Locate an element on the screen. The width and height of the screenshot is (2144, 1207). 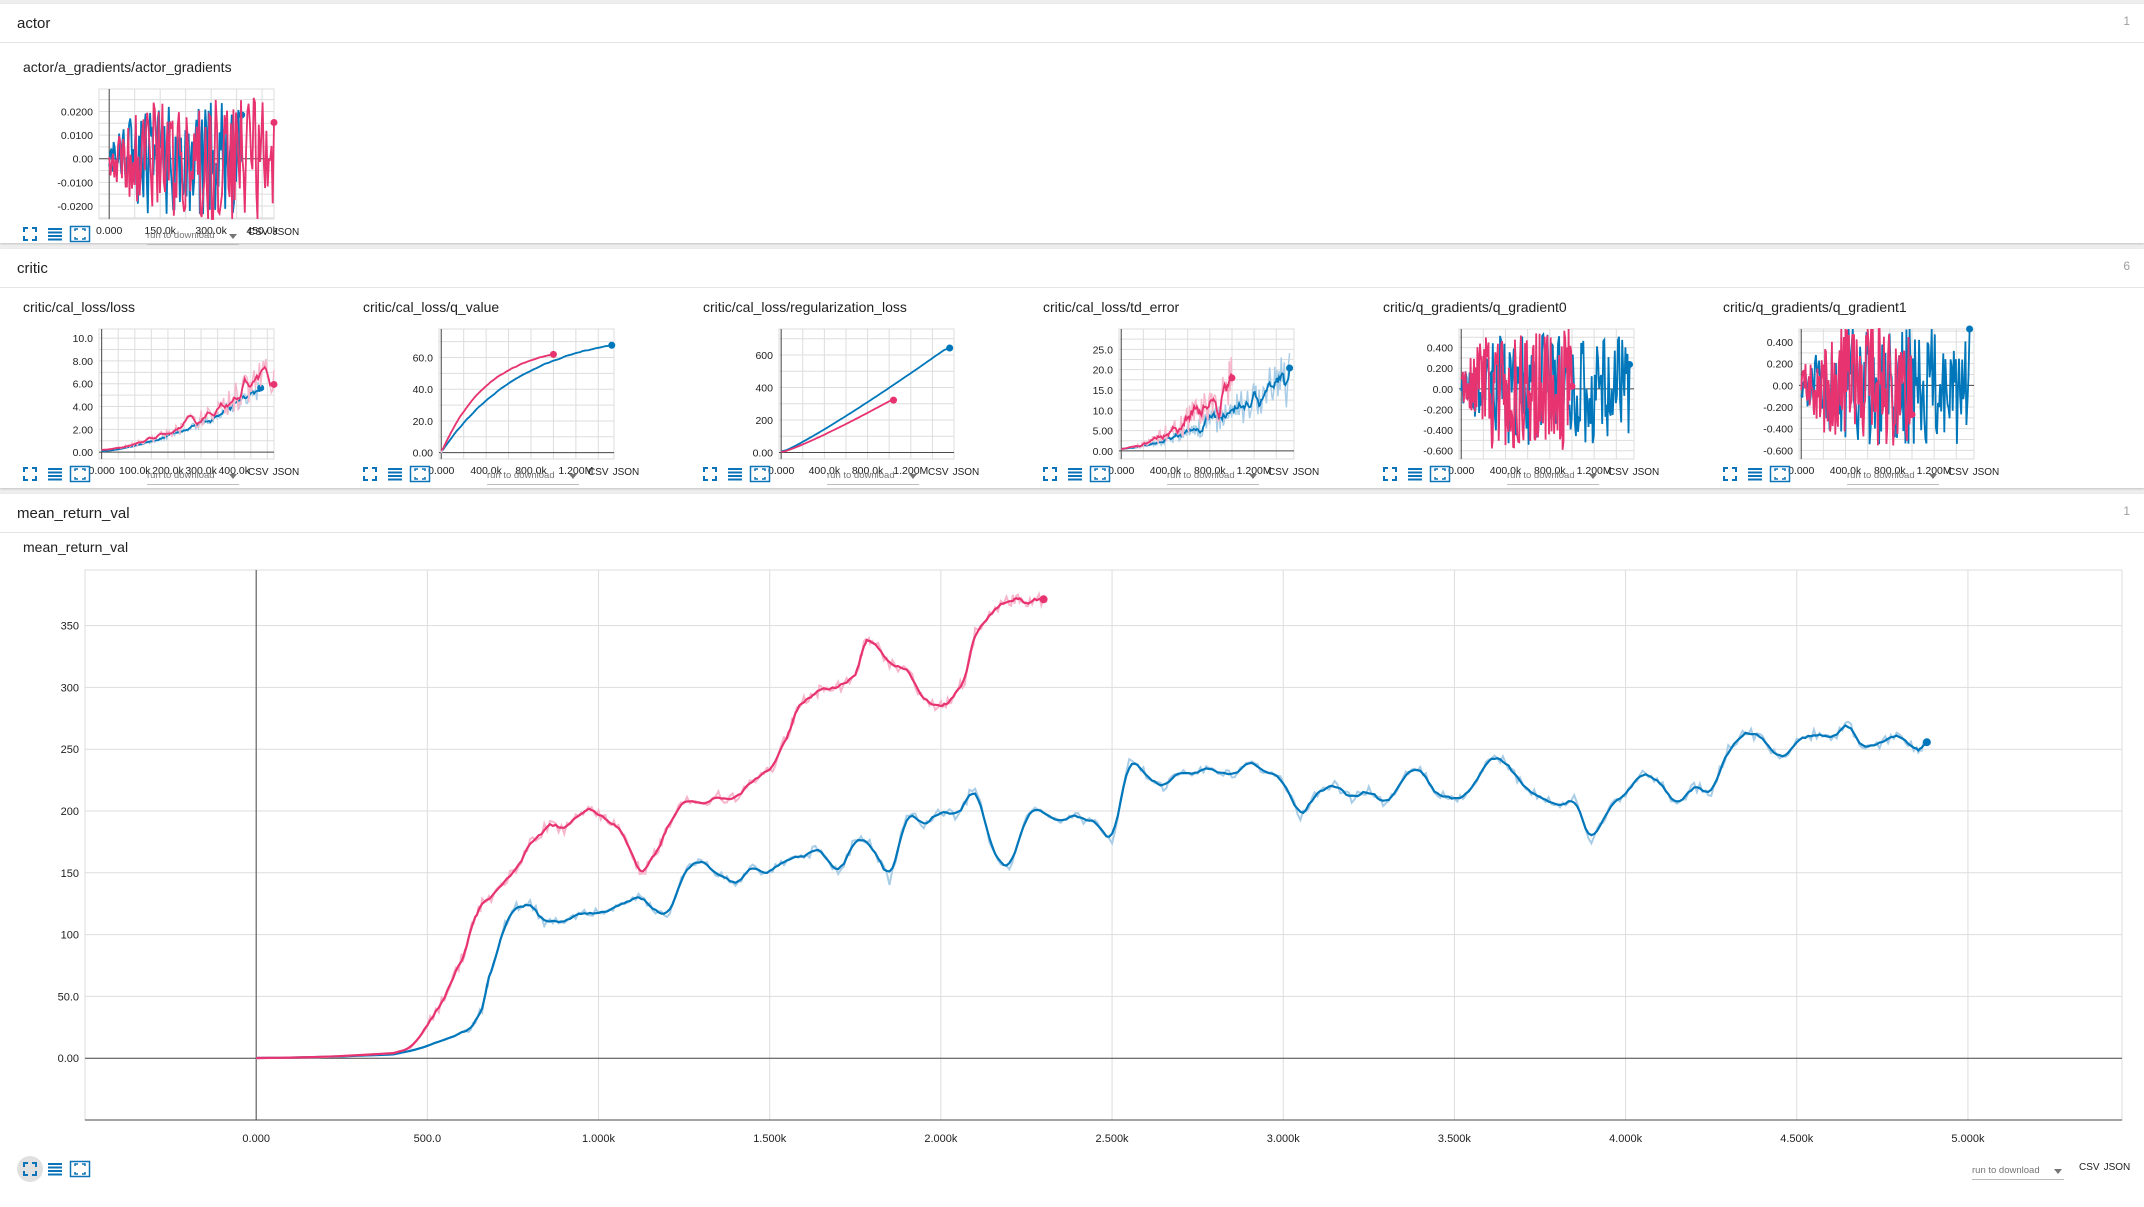
x-tick-label: 300.0k is located at coordinates (201, 471).